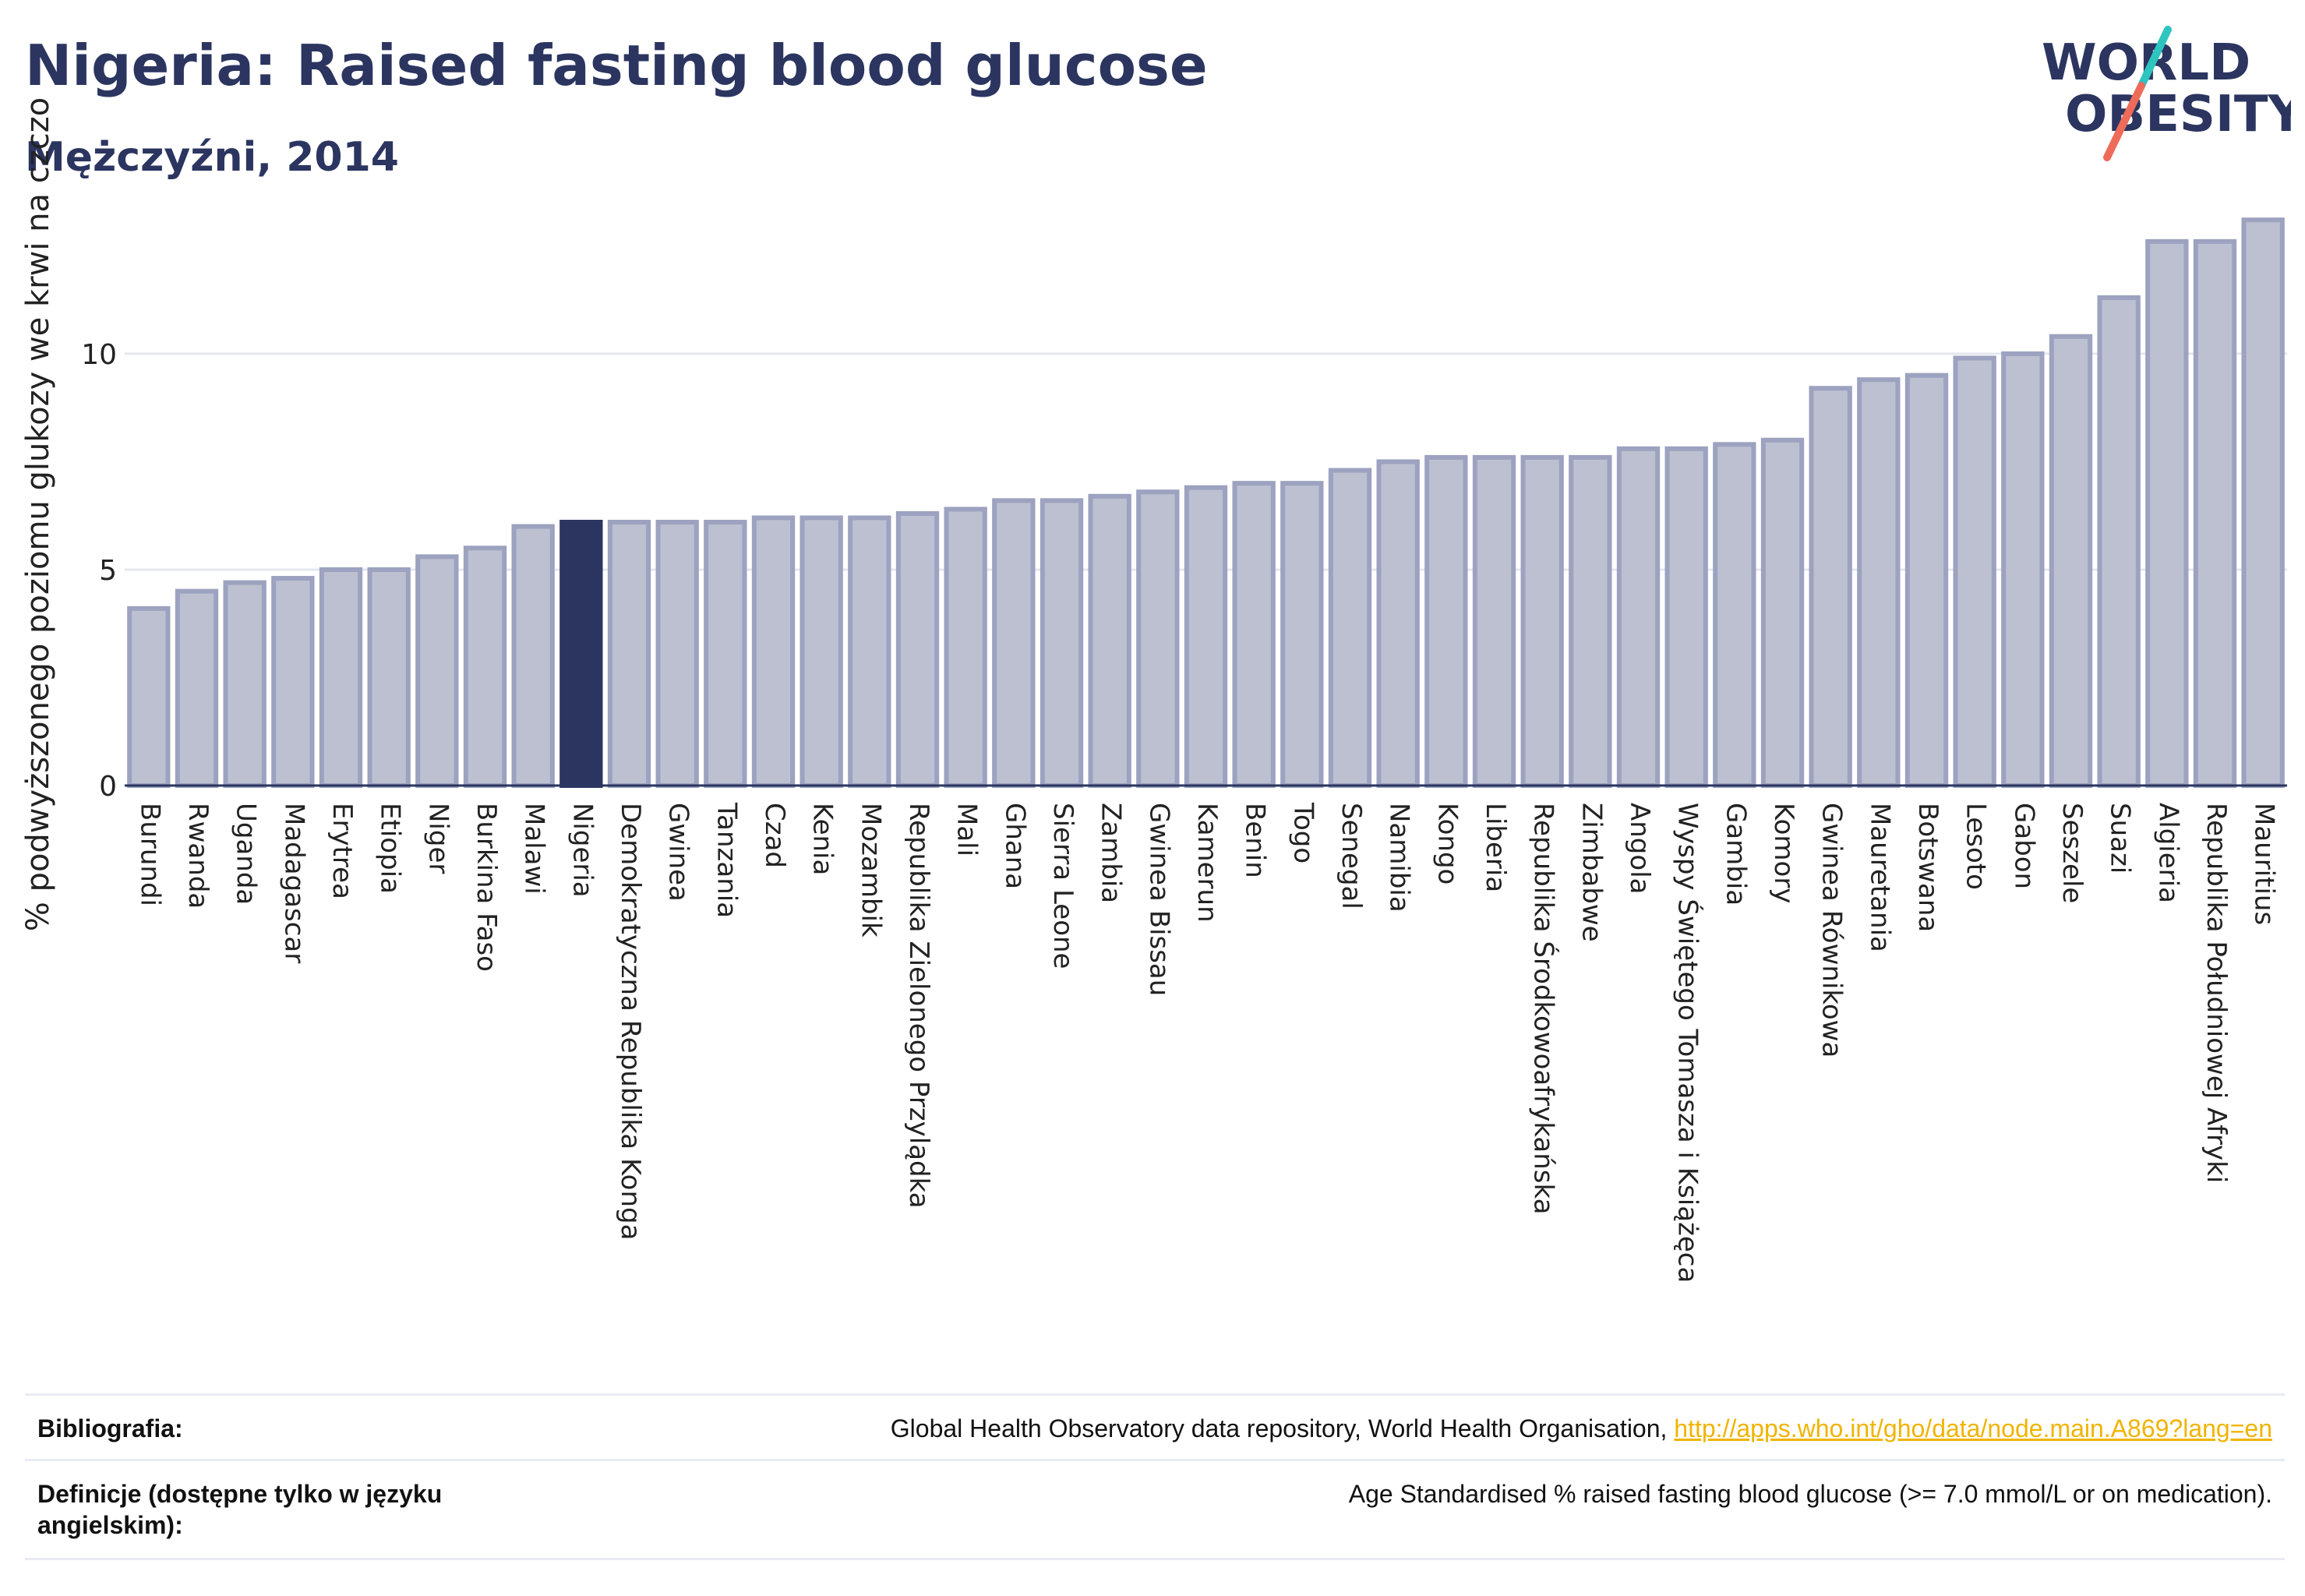 This screenshot has width=2305, height=1596. Describe the element at coordinates (629, 654) in the screenshot. I see `bar-demokratyczna-republika-konga` at that location.